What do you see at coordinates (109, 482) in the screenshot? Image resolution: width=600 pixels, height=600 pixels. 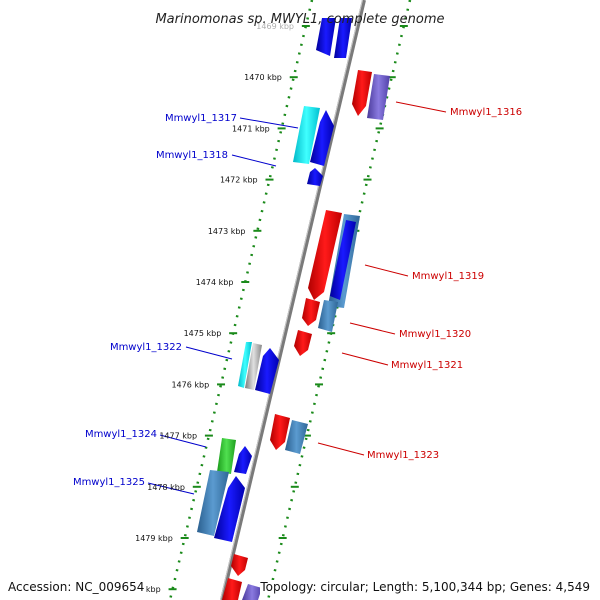 I see `gene-label-1325: Mmwyl1_1325` at bounding box center [109, 482].